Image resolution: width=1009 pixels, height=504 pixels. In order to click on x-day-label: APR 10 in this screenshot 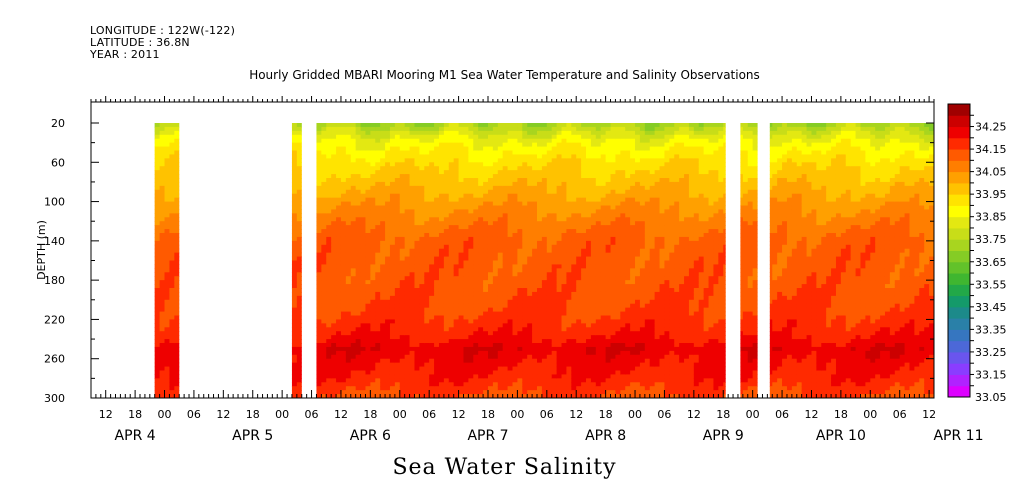, I will do `click(841, 436)`.